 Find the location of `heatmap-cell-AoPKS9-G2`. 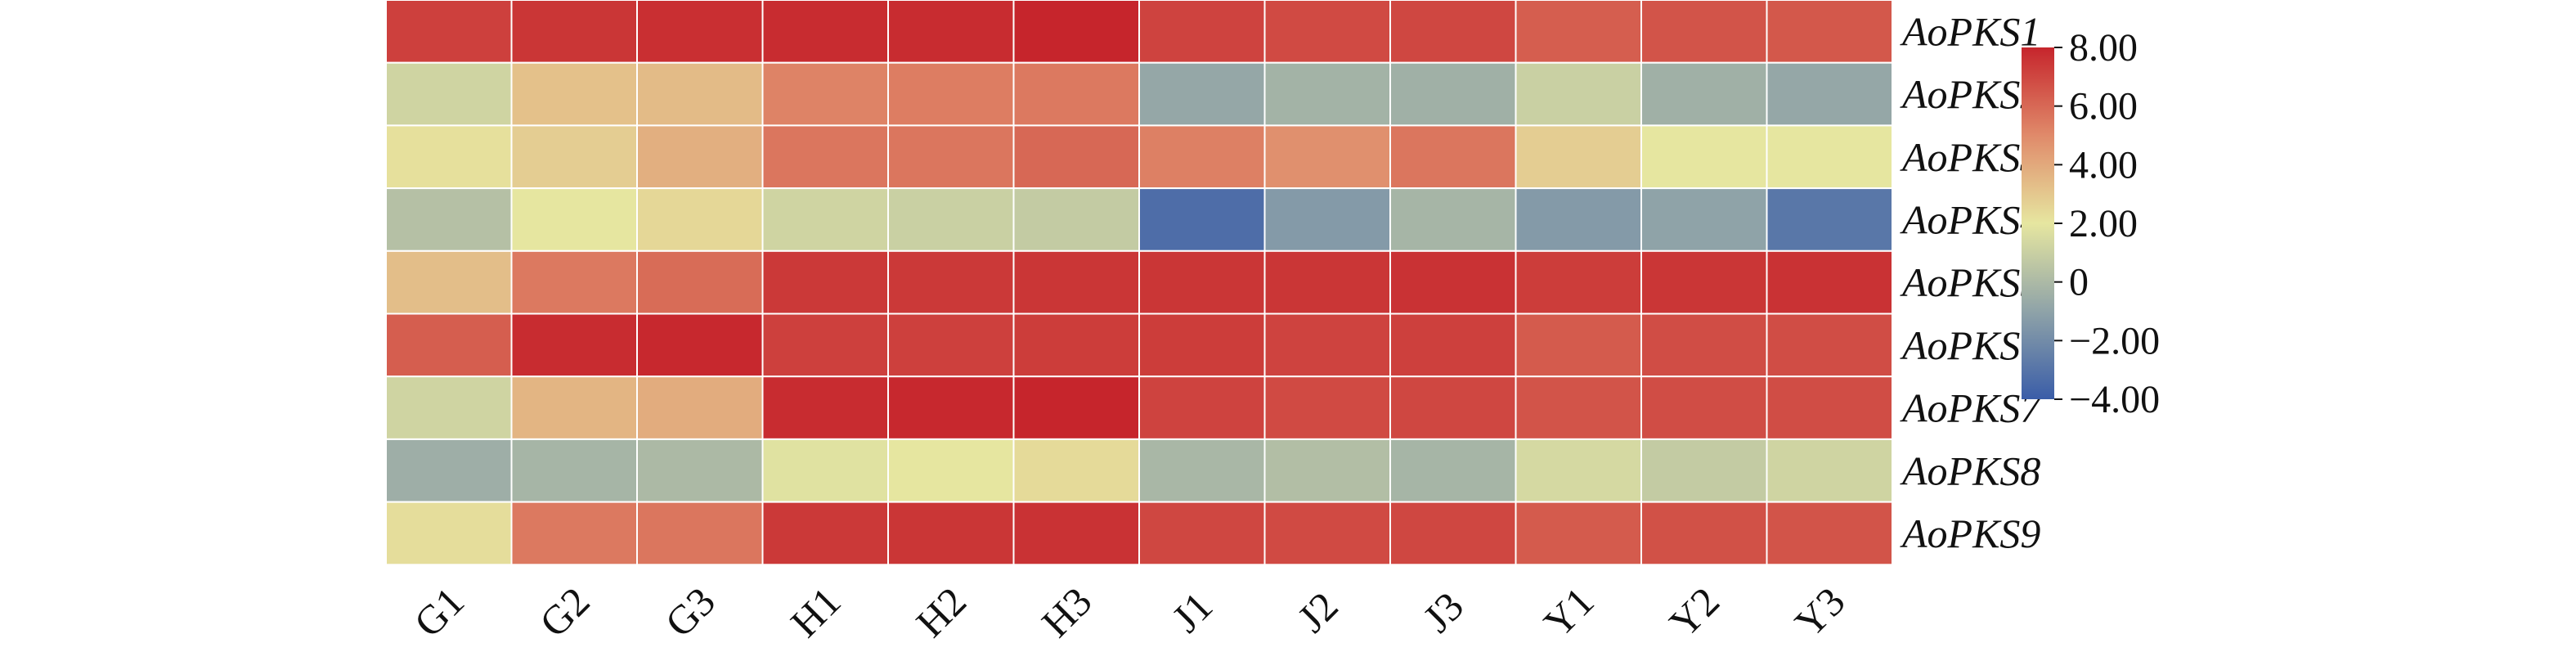

heatmap-cell-AoPKS9-G2 is located at coordinates (574, 533).